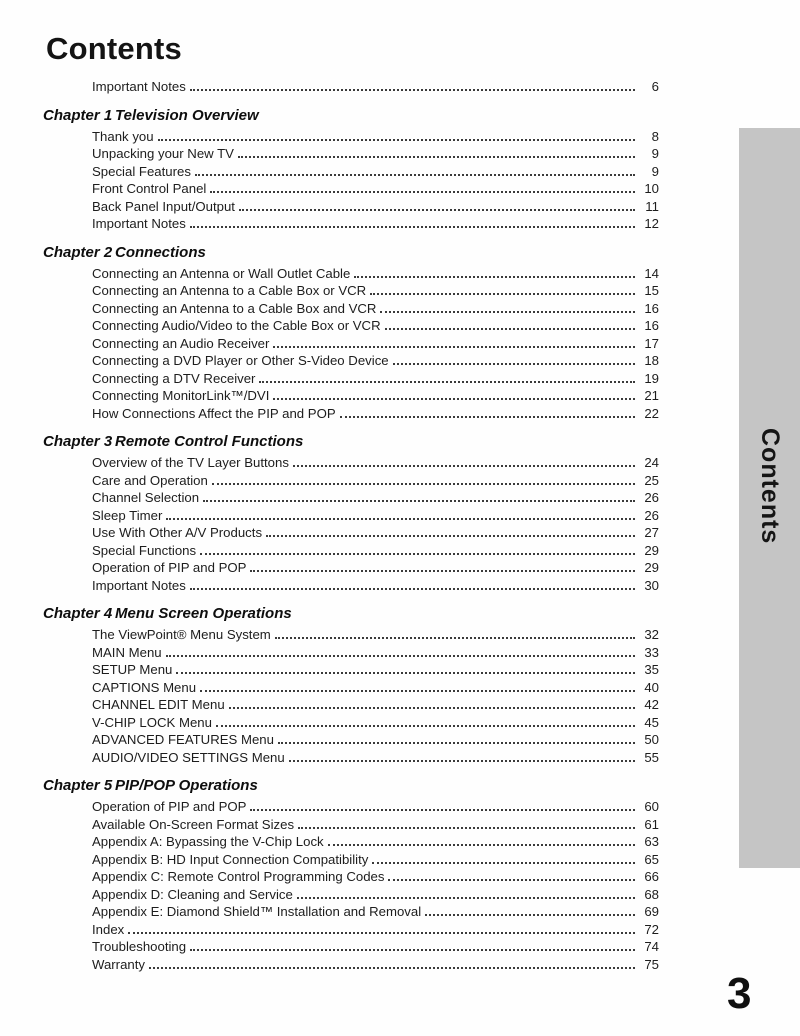 Image resolution: width=800 pixels, height=1036 pixels. Describe the element at coordinates (351, 253) in the screenshot. I see `chapter-heading: Chapter 2 Connections` at that location.